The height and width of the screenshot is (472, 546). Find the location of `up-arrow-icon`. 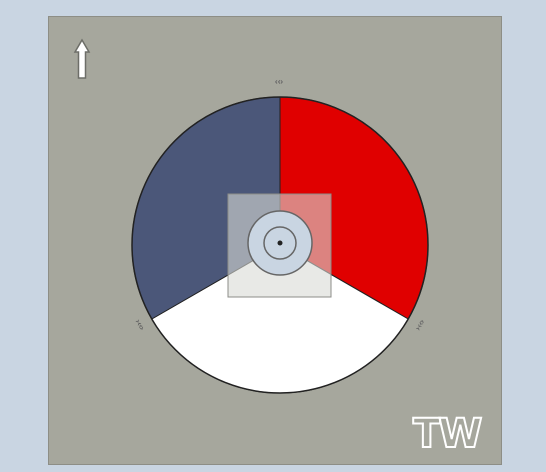

up-arrow-icon is located at coordinates (82, 58).